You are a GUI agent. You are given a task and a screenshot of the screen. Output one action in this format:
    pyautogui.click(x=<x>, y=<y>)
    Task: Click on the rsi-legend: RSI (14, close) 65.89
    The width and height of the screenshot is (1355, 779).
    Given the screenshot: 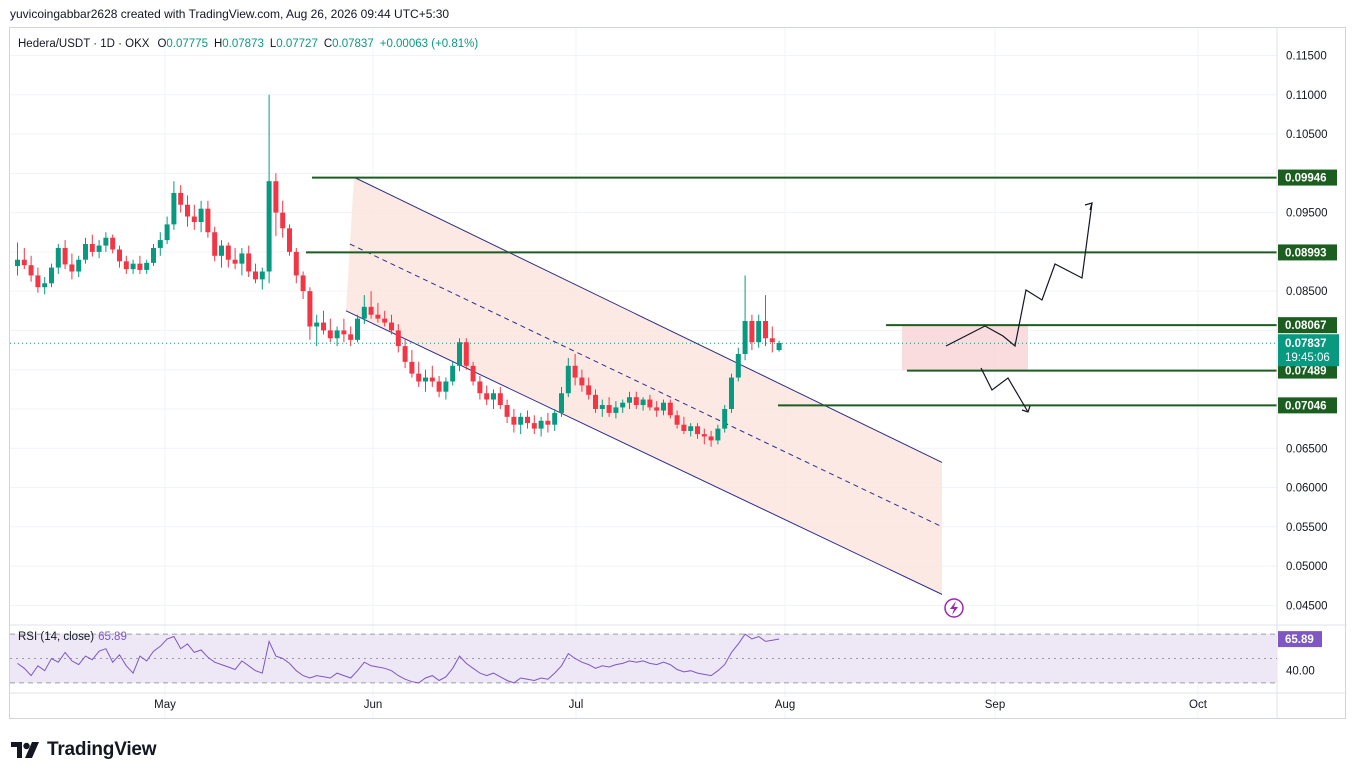 What is the action you would take?
    pyautogui.click(x=72, y=637)
    